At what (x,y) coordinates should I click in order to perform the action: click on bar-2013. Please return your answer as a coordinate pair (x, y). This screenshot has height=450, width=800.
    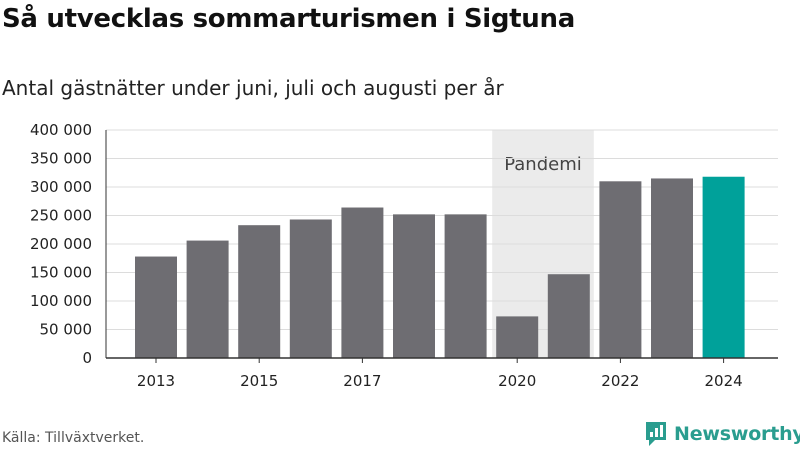
    Looking at the image, I should click on (156, 307).